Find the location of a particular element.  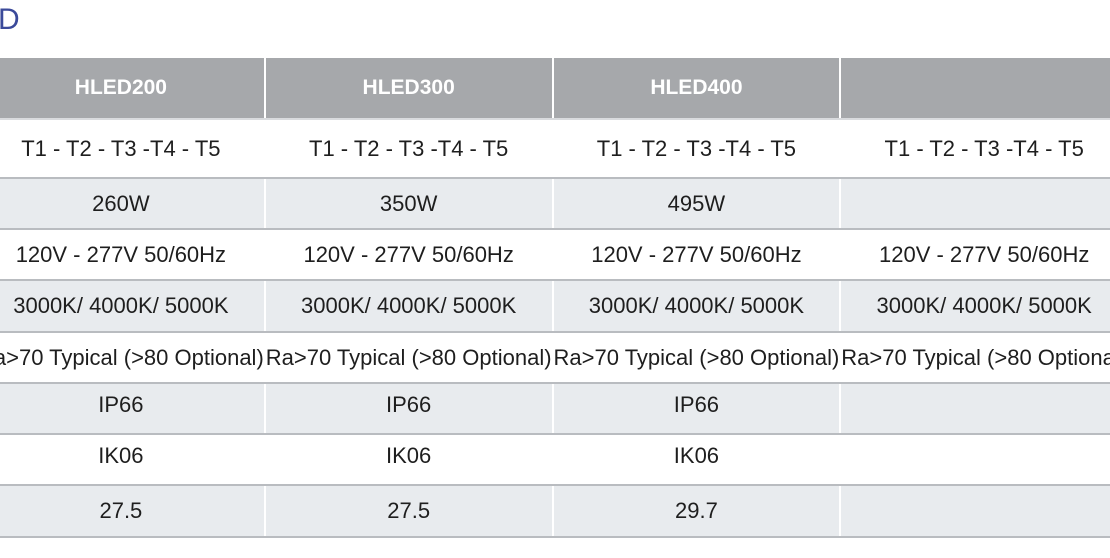

table-row: 260W 350W 495W is located at coordinates (555, 204).